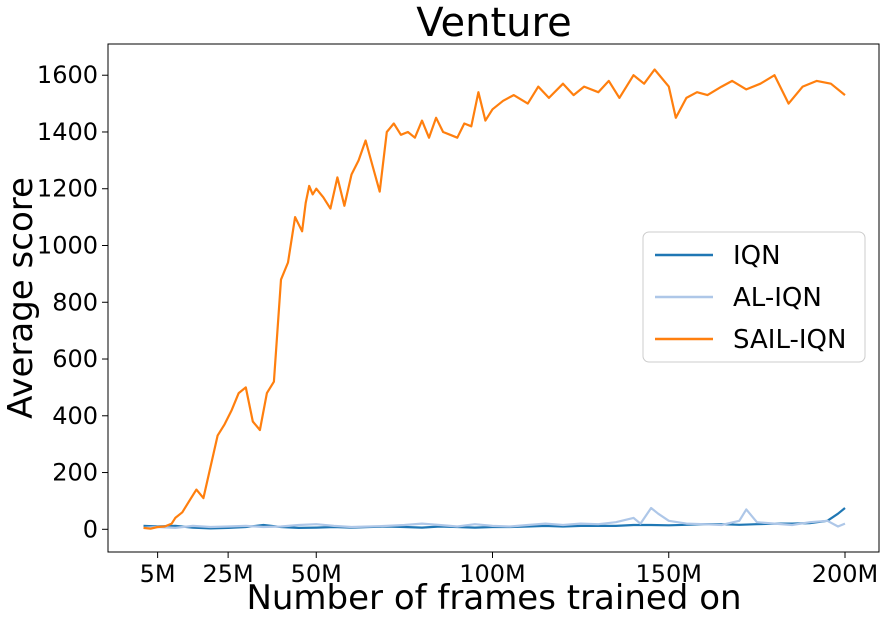  I want to click on x-tick-label: 100M, so click(492, 574).